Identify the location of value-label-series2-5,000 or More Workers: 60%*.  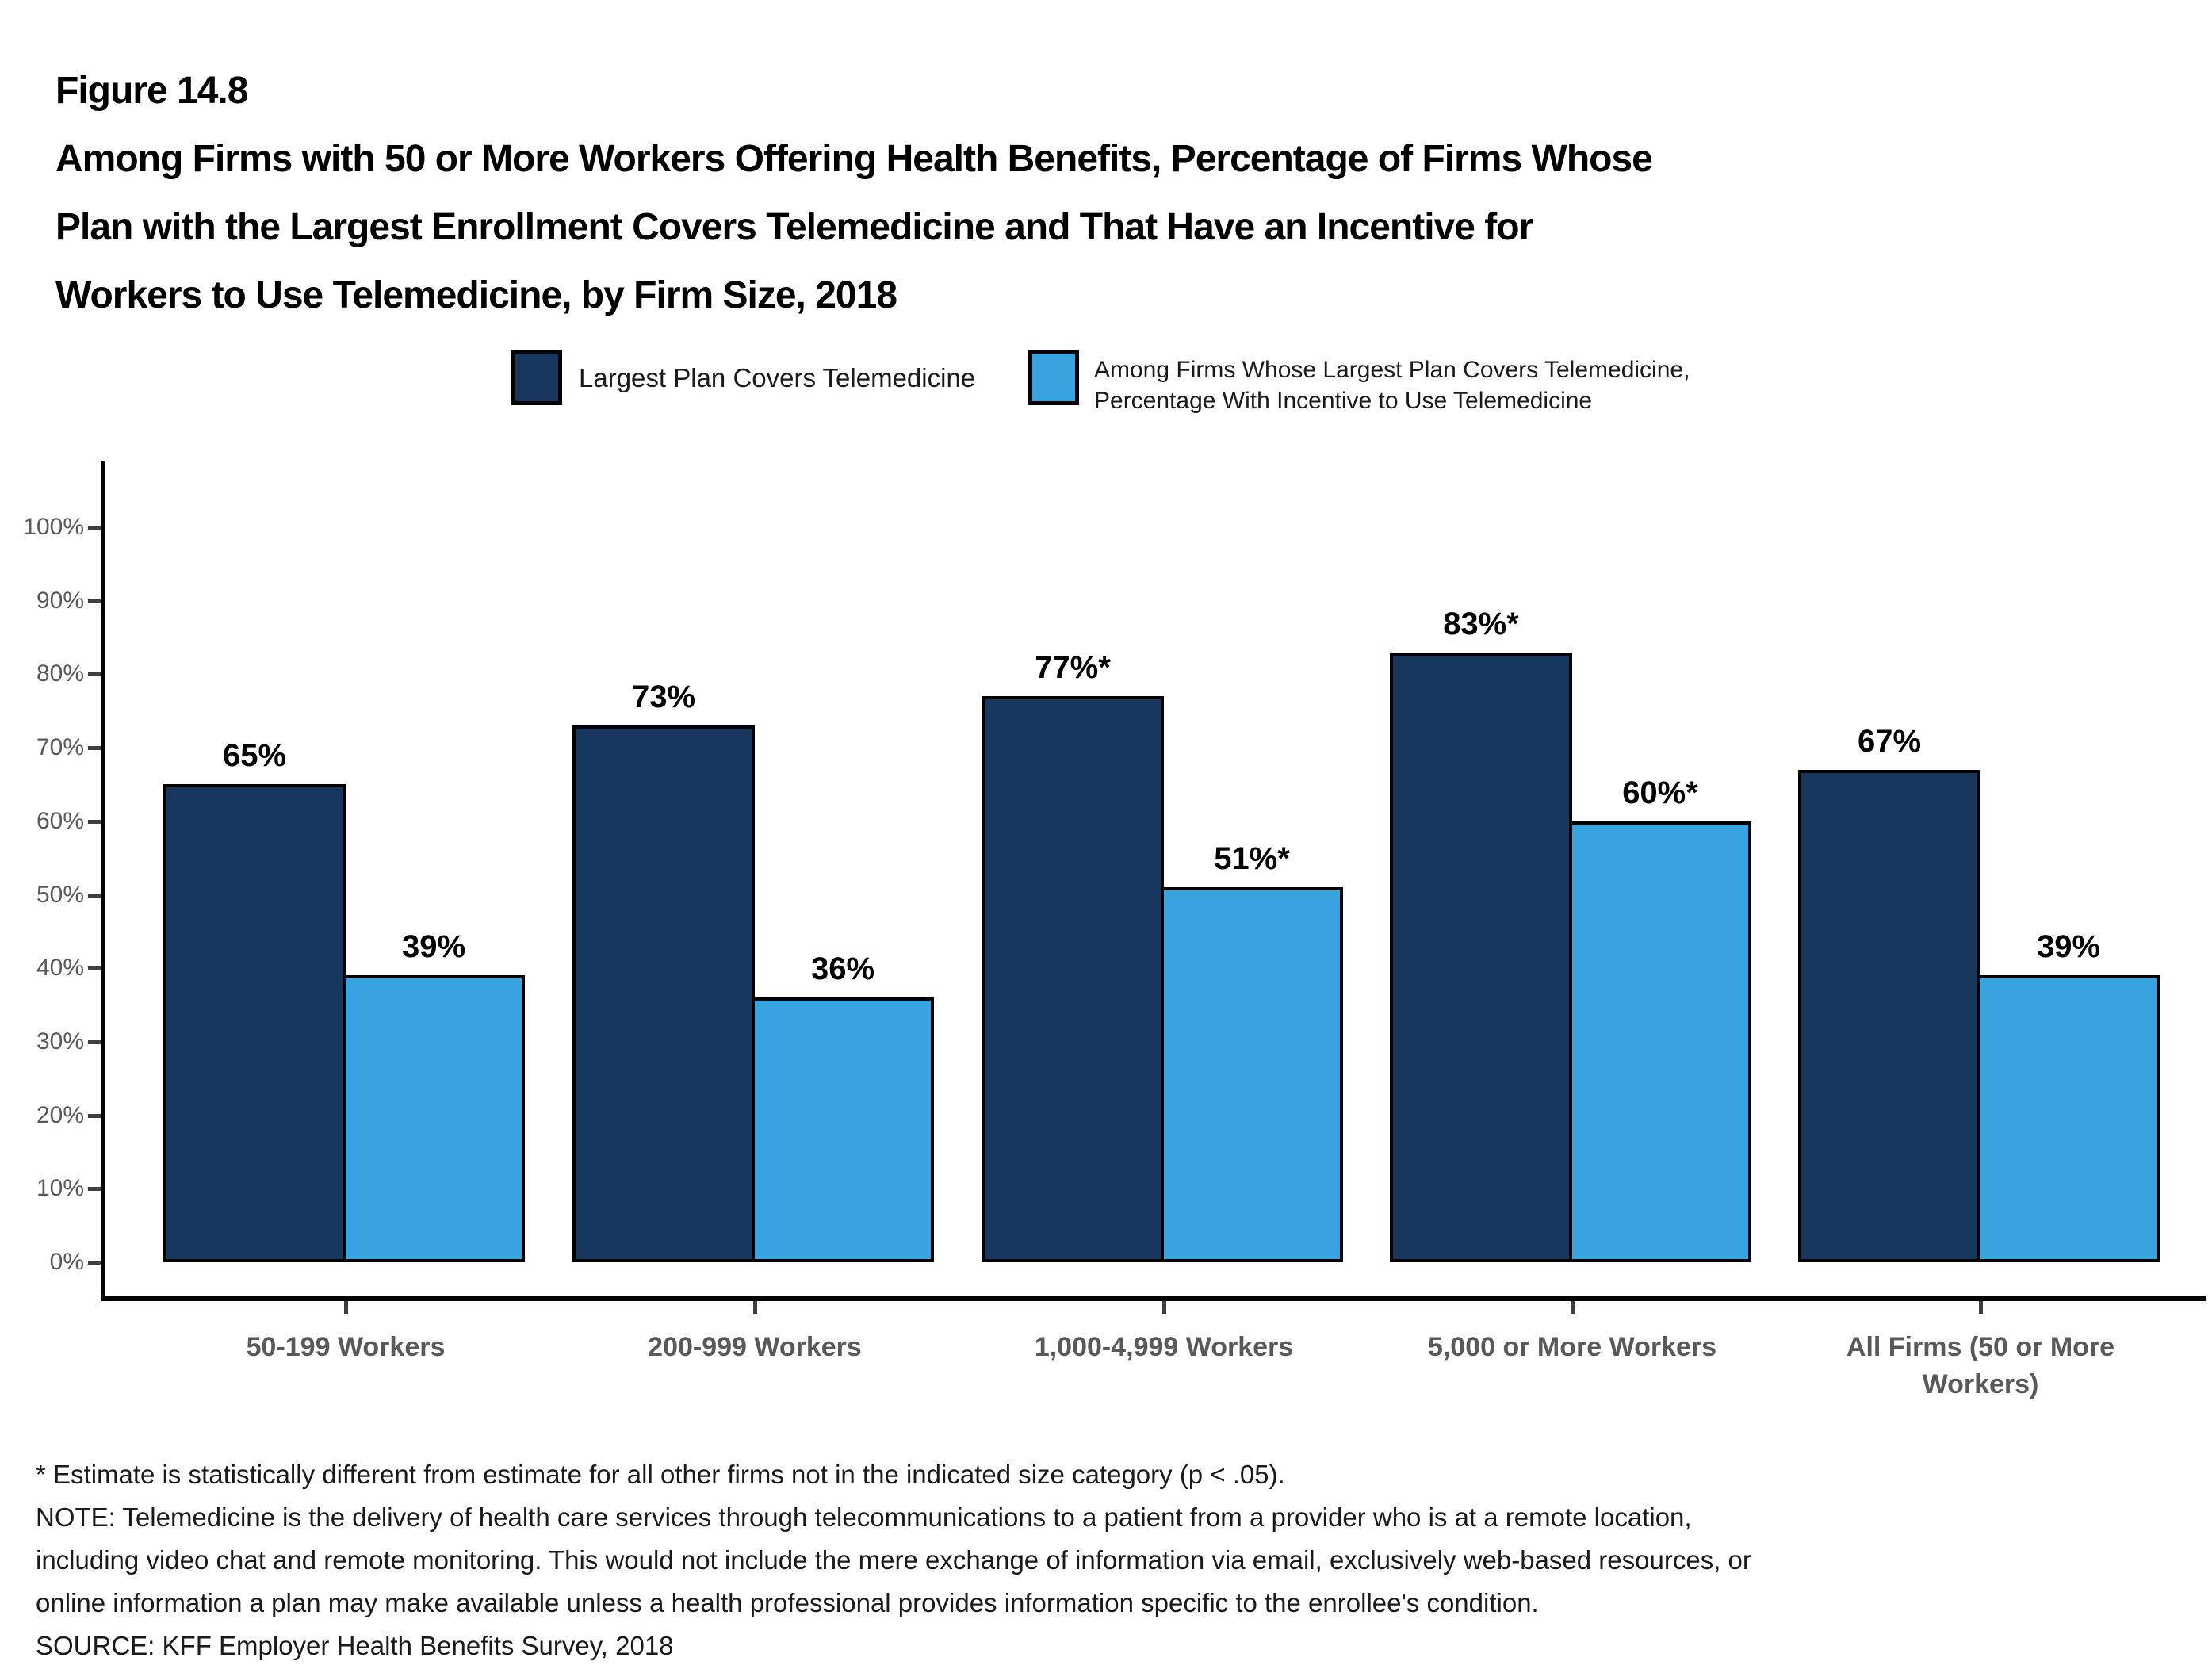
(1660, 792).